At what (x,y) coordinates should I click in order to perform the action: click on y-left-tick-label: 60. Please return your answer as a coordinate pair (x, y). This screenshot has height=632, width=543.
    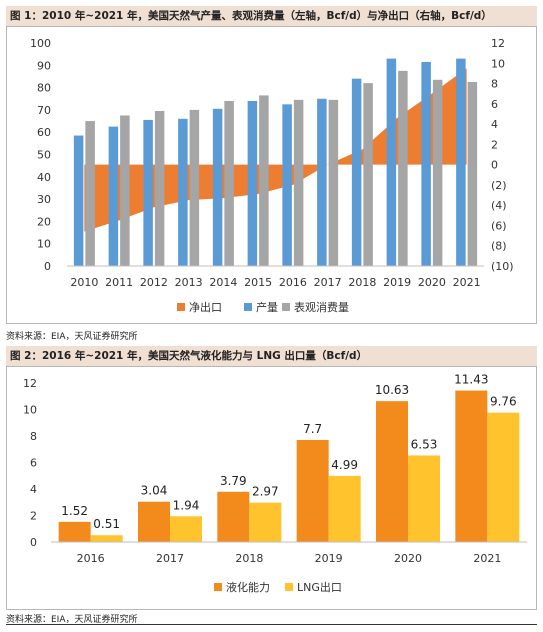
    Looking at the image, I should click on (44, 132).